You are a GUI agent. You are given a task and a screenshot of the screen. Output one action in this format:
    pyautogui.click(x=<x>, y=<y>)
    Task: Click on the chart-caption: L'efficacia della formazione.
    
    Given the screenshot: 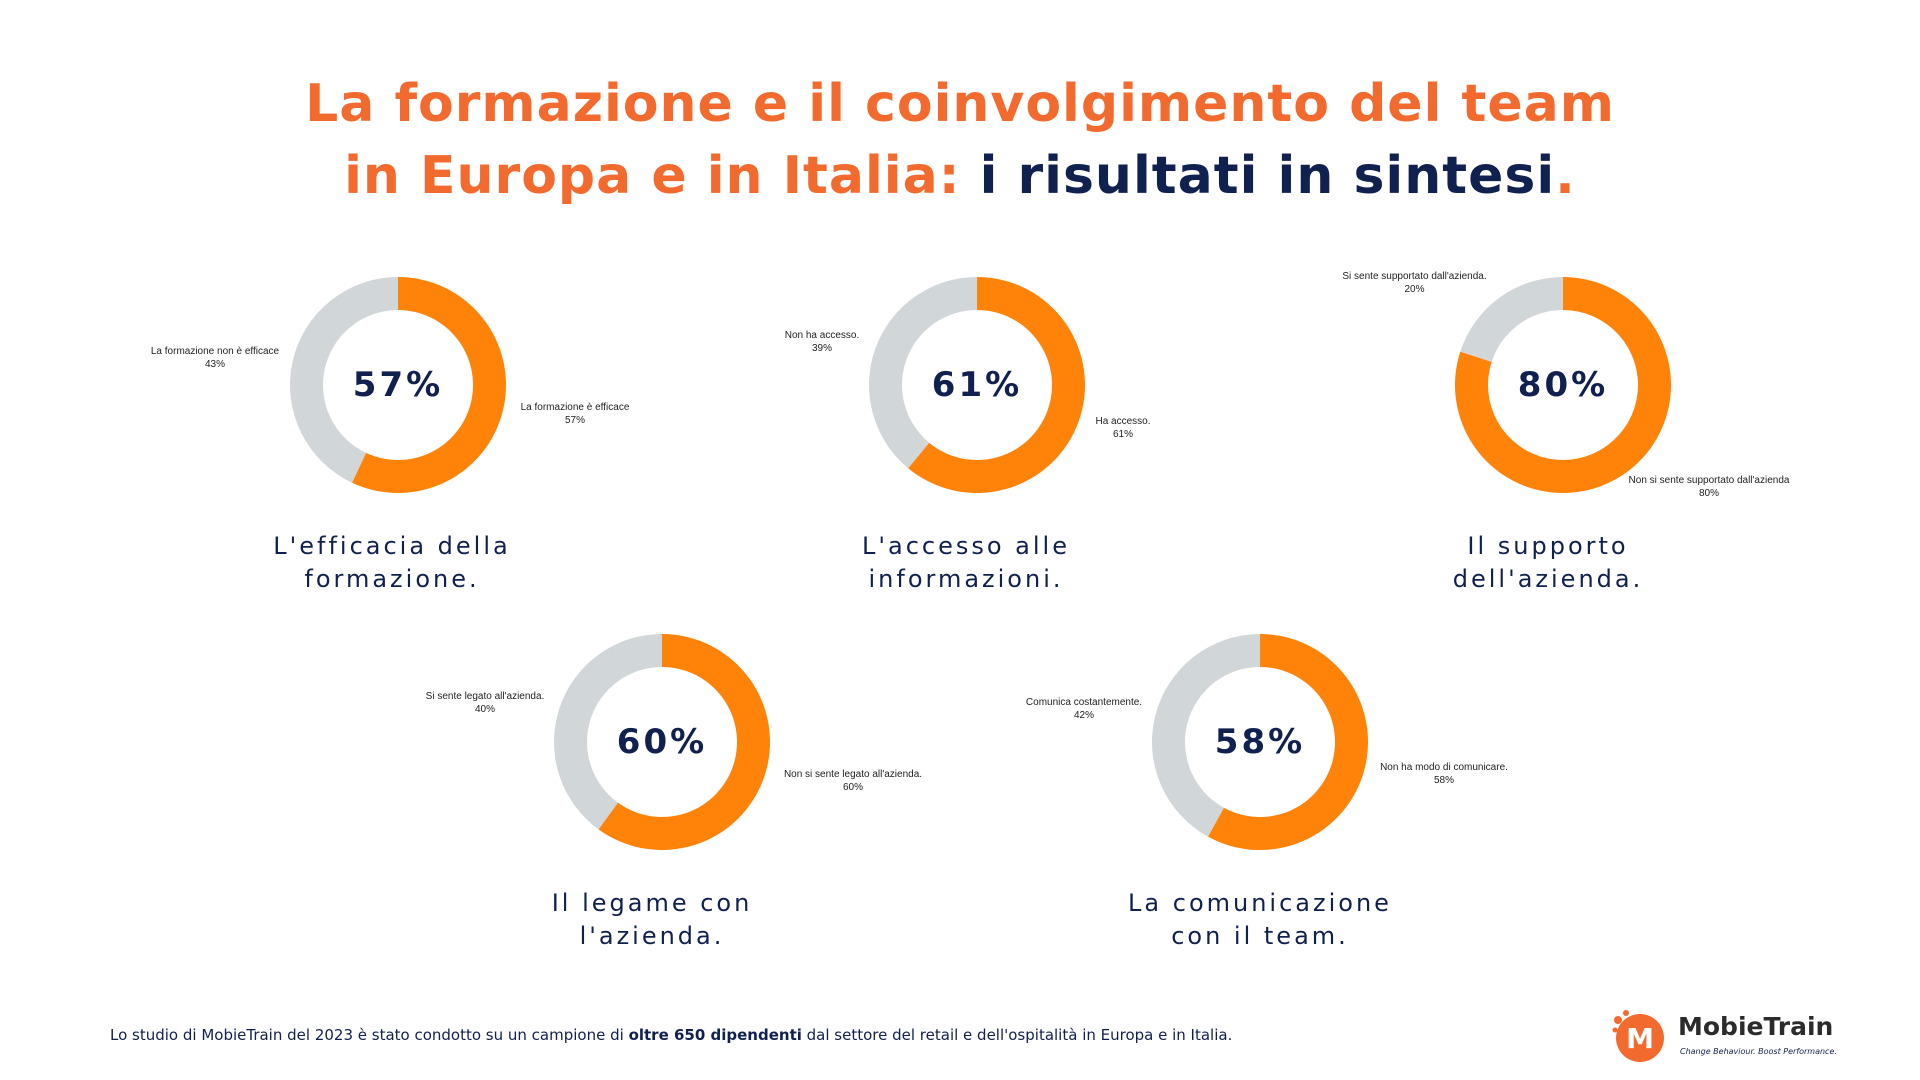 What is the action you would take?
    pyautogui.click(x=392, y=562)
    